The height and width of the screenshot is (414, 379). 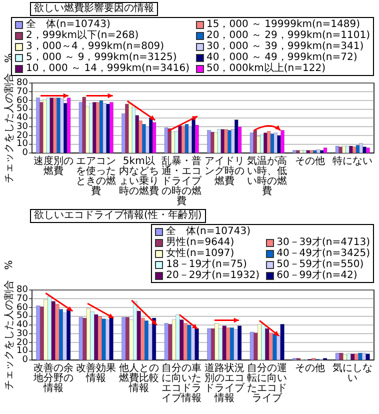 What do you see at coordinates (53, 166) in the screenshot?
I see `x-tick-label: 速度別の燃費` at bounding box center [53, 166].